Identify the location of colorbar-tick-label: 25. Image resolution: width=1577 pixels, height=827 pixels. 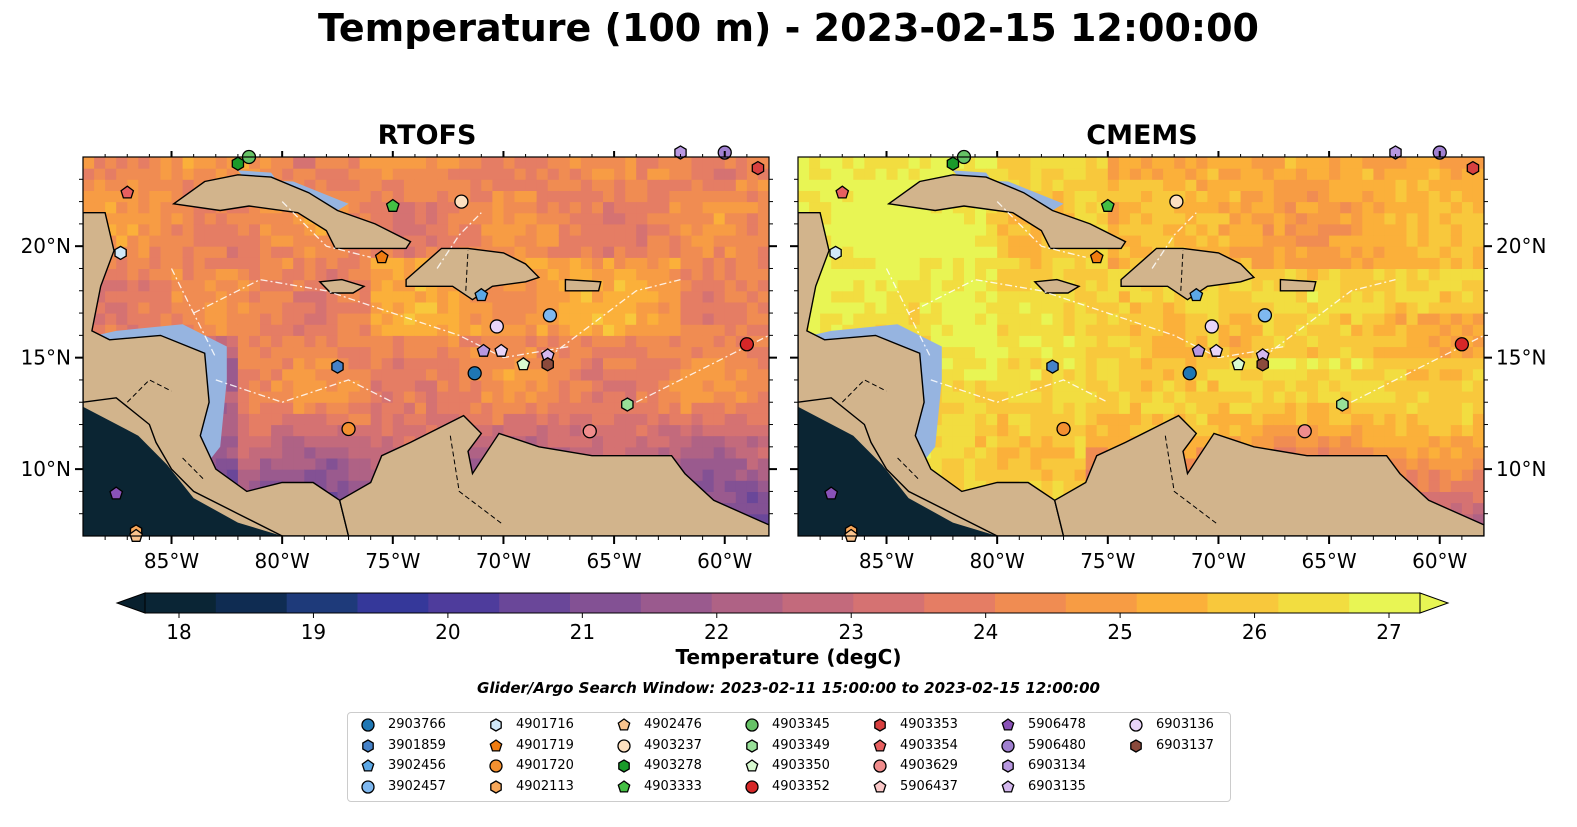
(1119, 632).